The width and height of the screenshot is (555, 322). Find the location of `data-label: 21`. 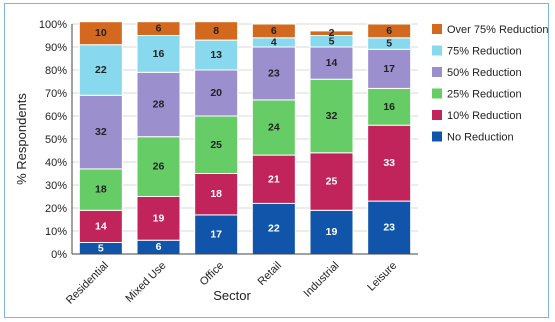

data-label: 21 is located at coordinates (274, 179).